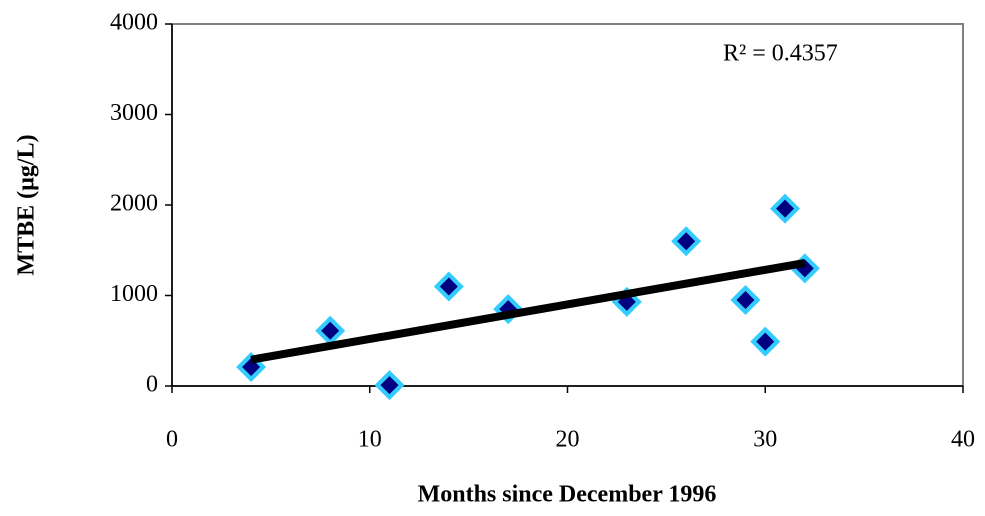  Describe the element at coordinates (963, 440) in the screenshot. I see `x-tick-label: 40` at that location.